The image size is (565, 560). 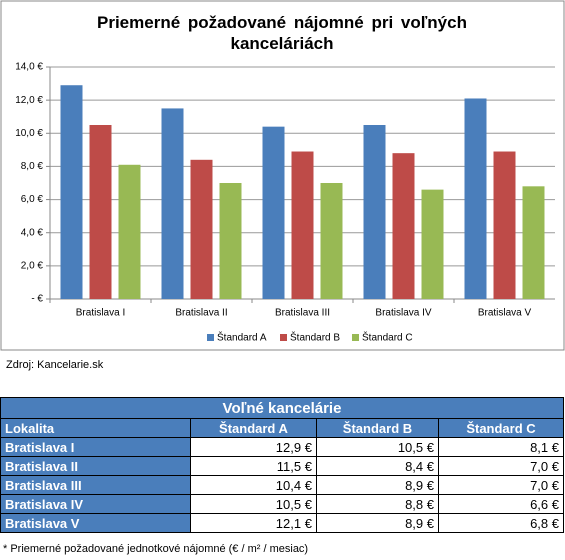 What do you see at coordinates (253, 485) in the screenshot?
I see `table-cell: 10,4 €` at bounding box center [253, 485].